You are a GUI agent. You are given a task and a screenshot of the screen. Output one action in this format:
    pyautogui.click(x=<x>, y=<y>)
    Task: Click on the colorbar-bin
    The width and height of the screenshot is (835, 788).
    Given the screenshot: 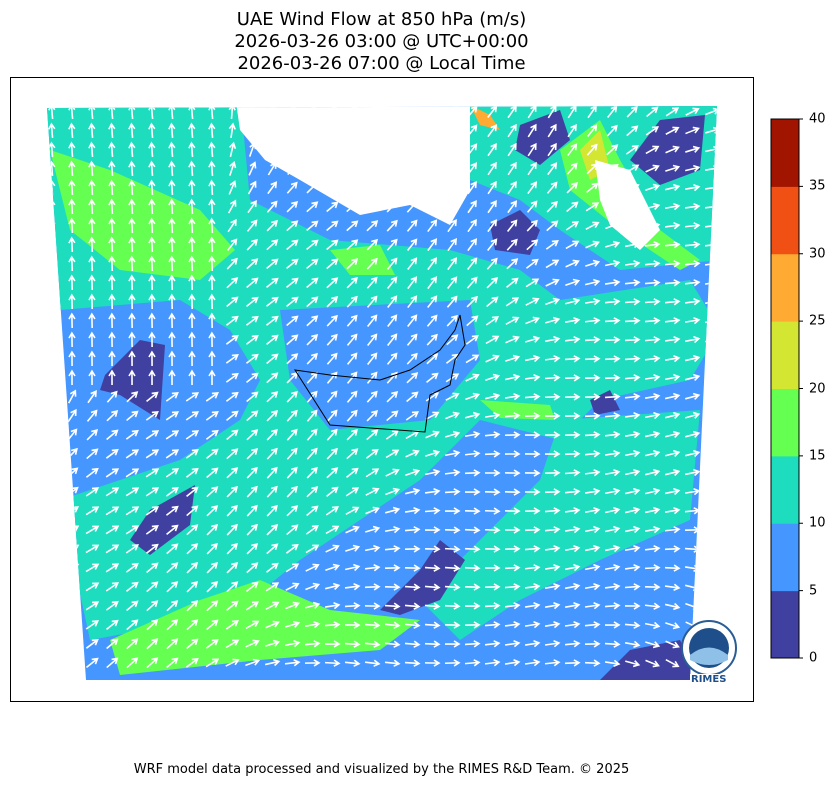 What is the action you would take?
    pyautogui.click(x=785, y=422)
    